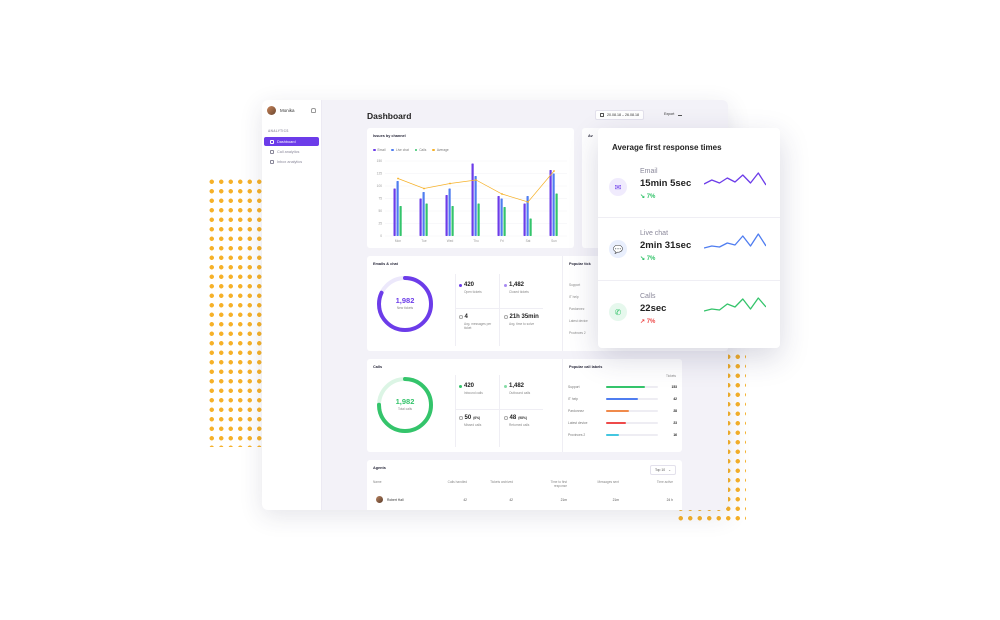 This screenshot has height=620, width=1000. What do you see at coordinates (380, 186) in the screenshot?
I see `y-tick-label: 100` at bounding box center [380, 186].